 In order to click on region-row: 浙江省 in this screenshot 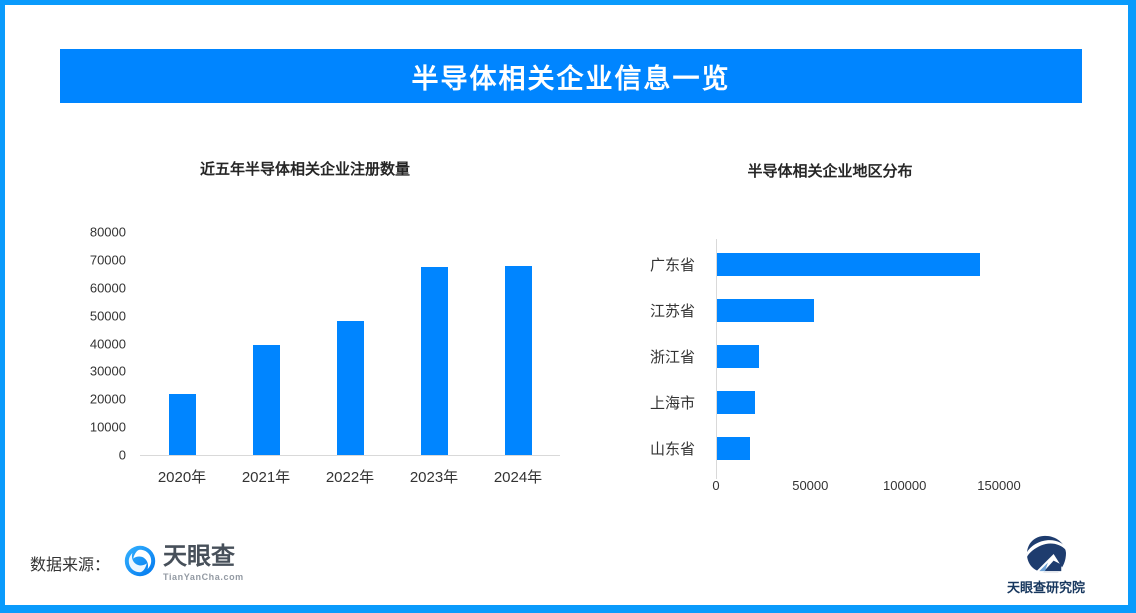, I will do `click(850, 356)`.